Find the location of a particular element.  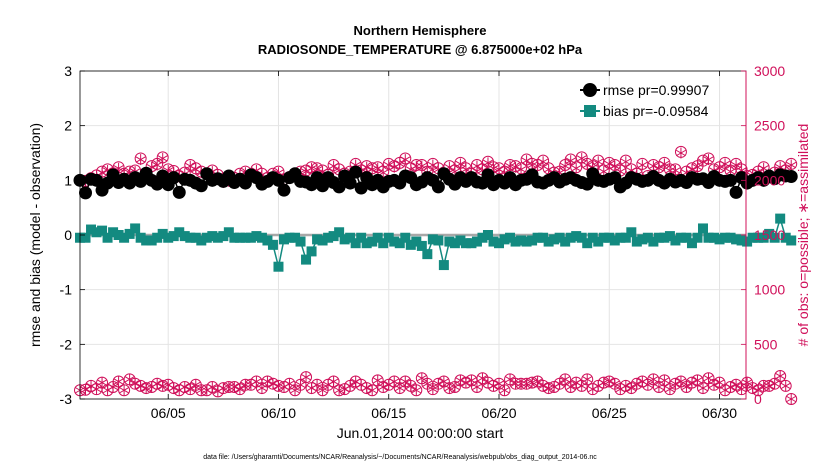

legend-bias-label: bias pr=-0.09584 is located at coordinates (656, 111).